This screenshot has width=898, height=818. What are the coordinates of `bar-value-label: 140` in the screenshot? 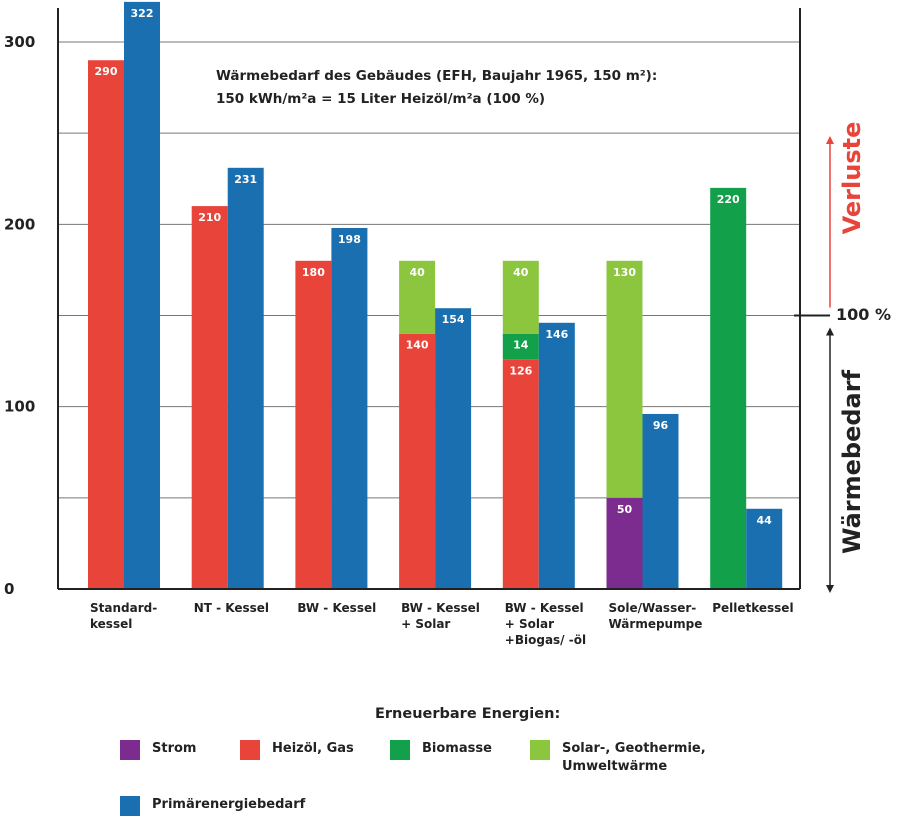 It's located at (417, 345).